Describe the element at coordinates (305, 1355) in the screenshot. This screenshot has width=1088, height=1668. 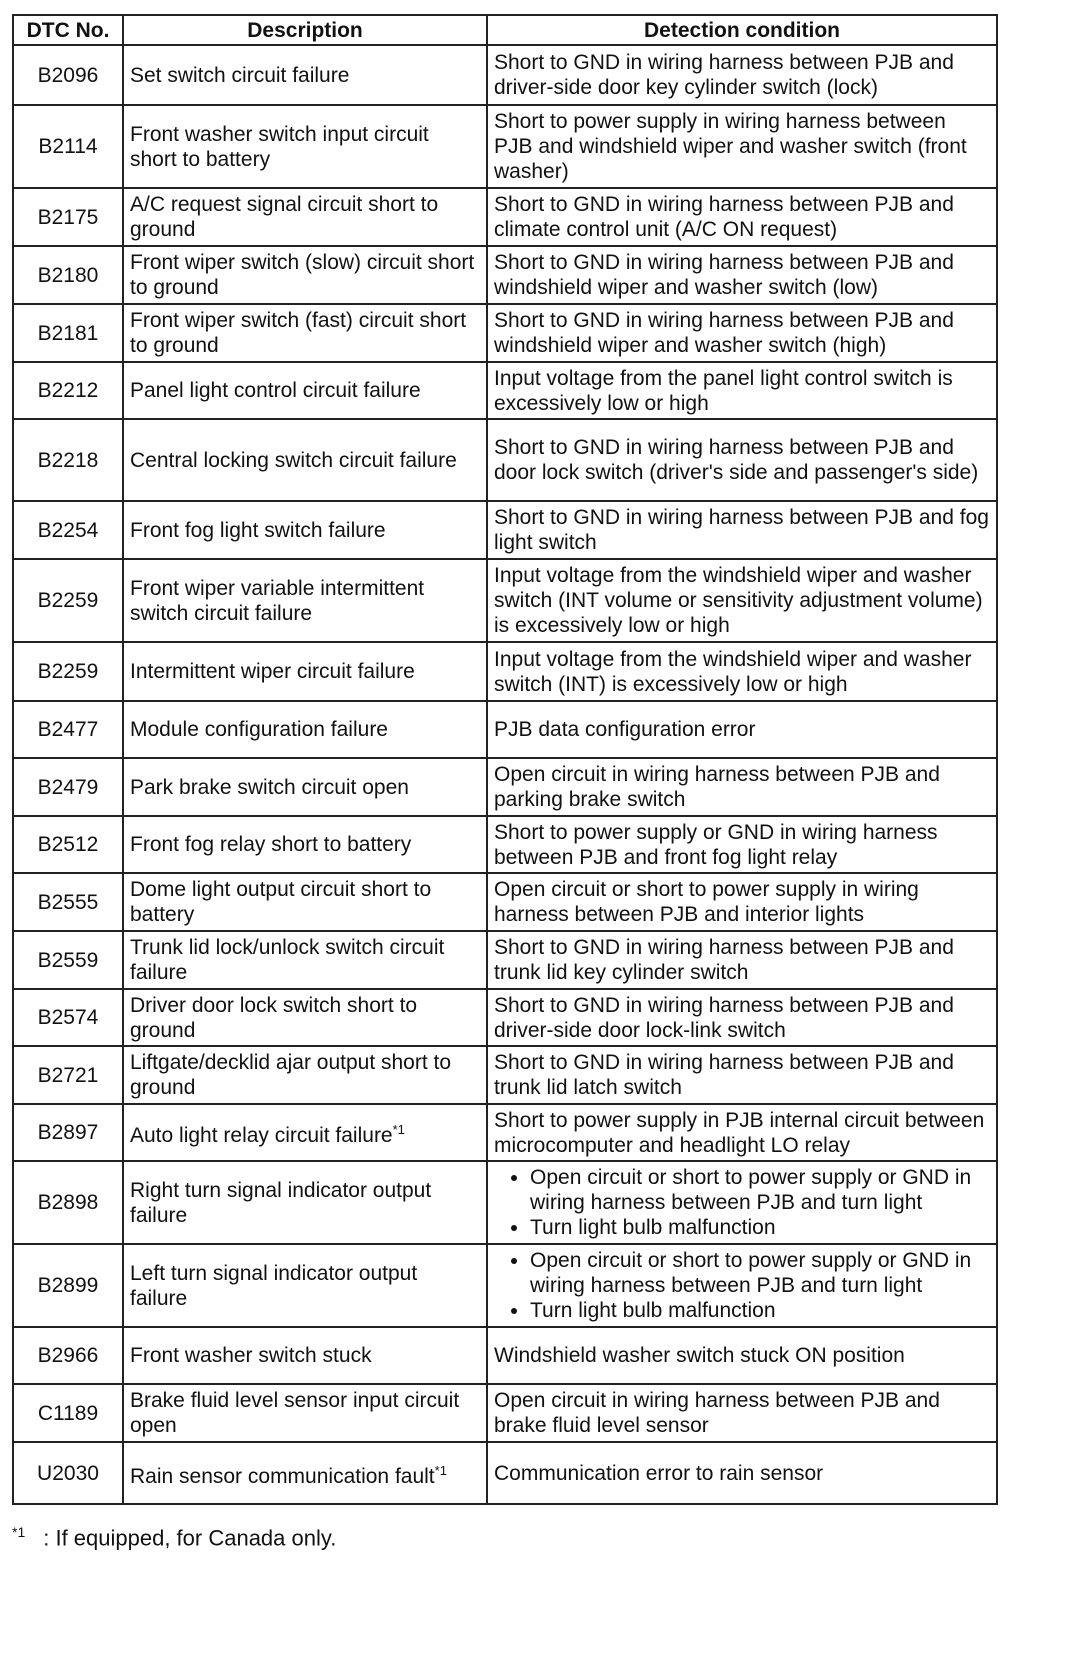
I see `description-cell: Front washer switch stuck` at that location.